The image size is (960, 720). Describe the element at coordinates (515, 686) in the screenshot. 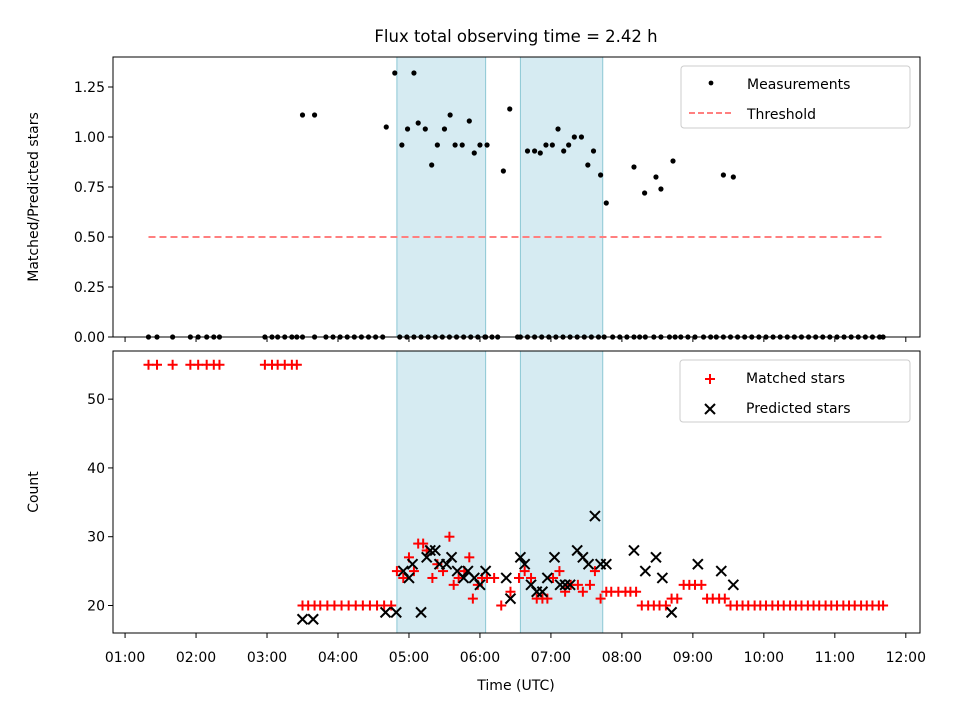

I see `x-axis-label: Time (UTC)` at that location.